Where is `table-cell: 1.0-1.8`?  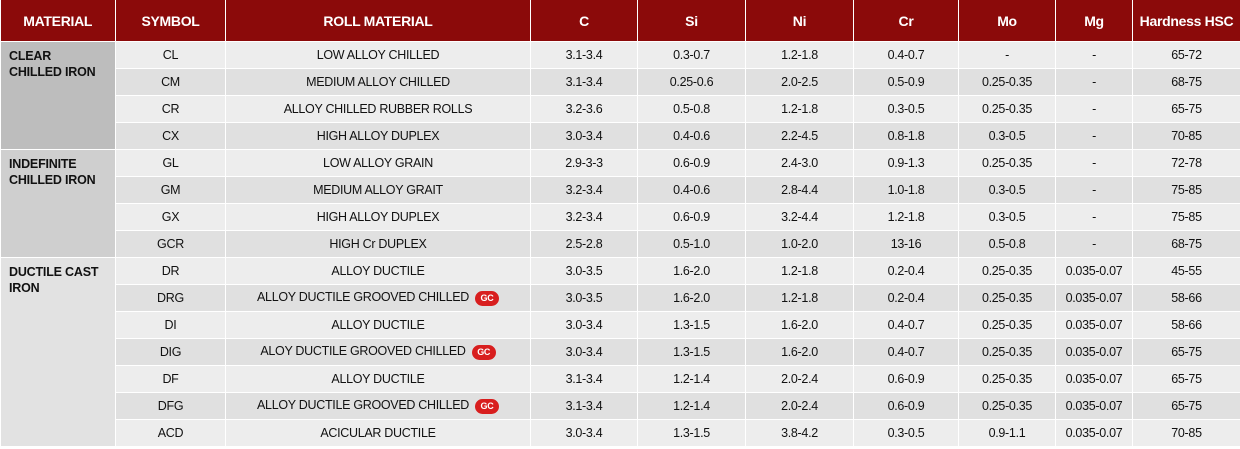
table-cell: 1.0-1.8 is located at coordinates (906, 190).